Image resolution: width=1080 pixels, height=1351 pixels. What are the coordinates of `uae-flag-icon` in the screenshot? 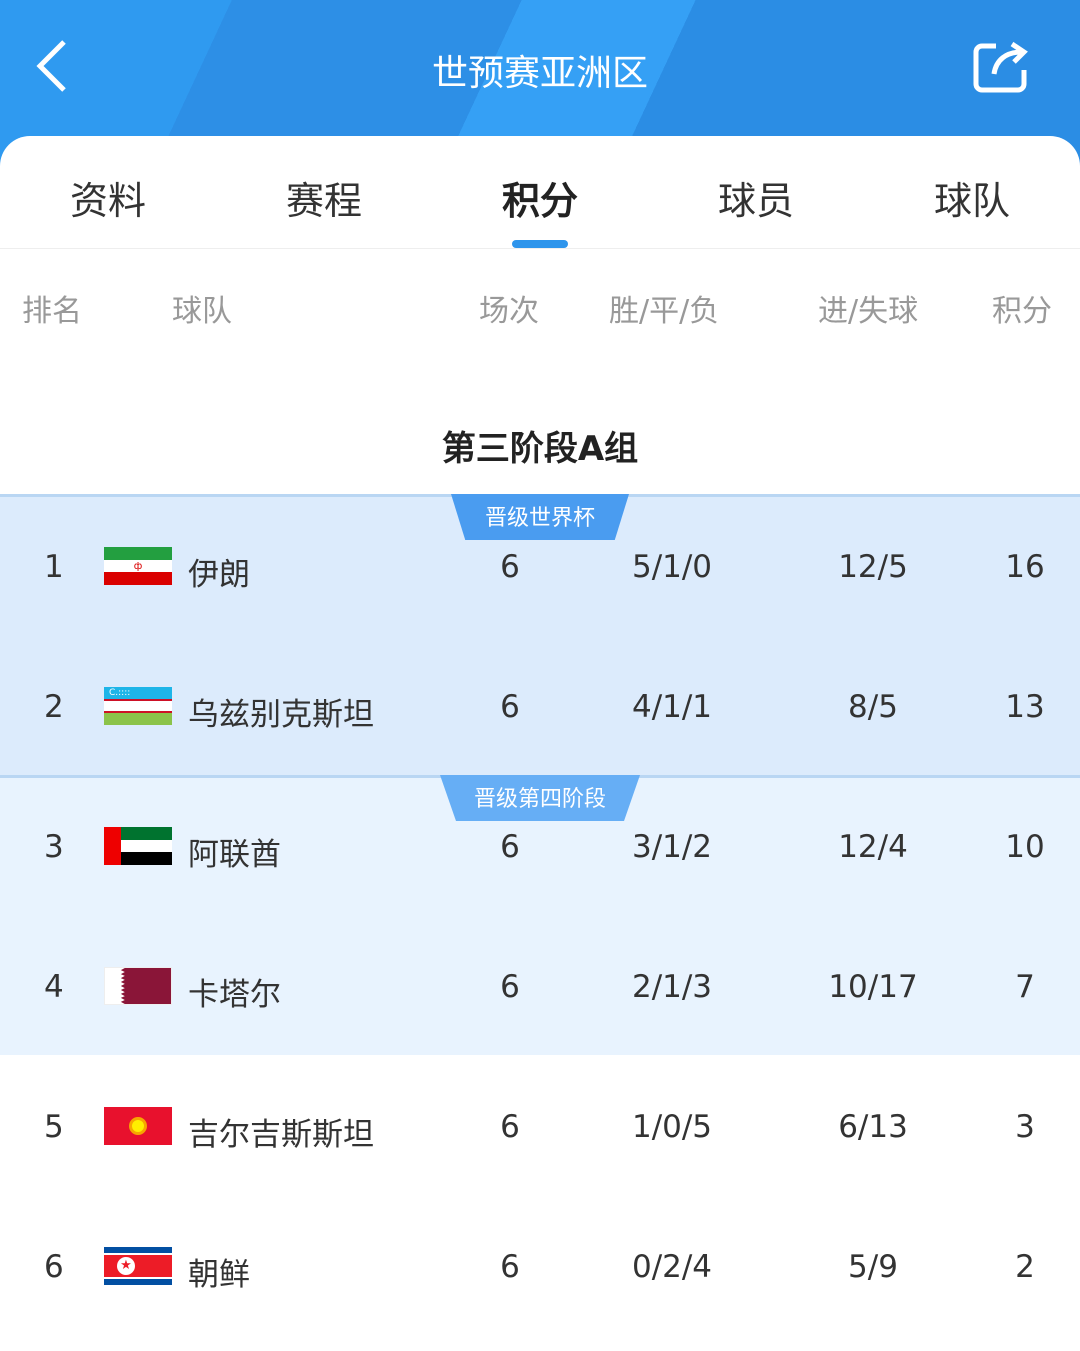 It's located at (138, 846).